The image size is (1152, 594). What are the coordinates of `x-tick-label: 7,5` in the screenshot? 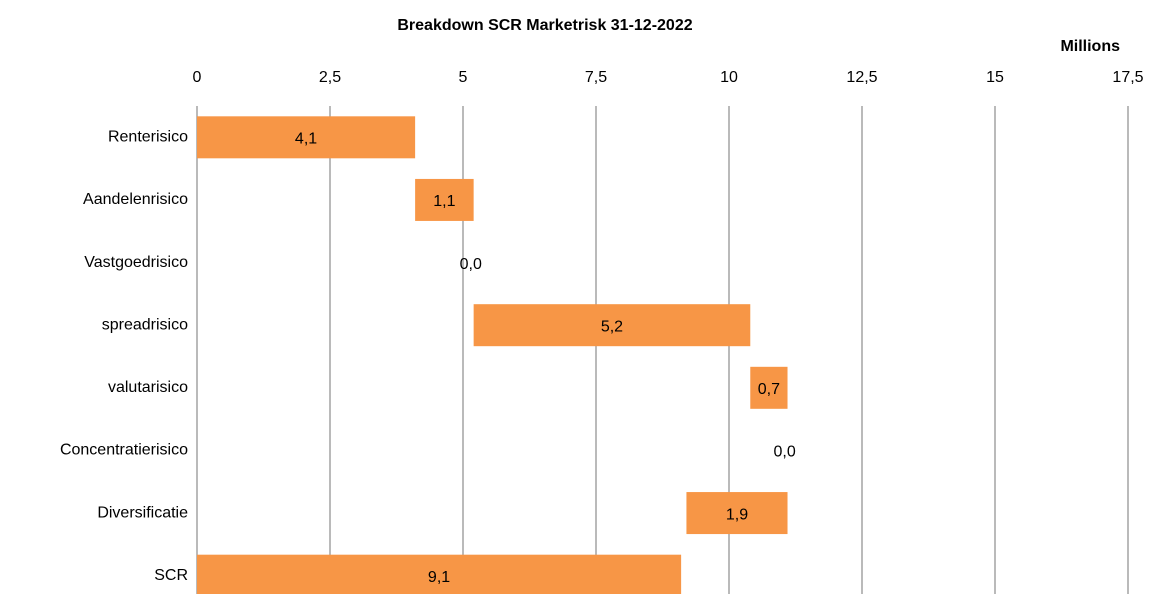 It's located at (596, 77).